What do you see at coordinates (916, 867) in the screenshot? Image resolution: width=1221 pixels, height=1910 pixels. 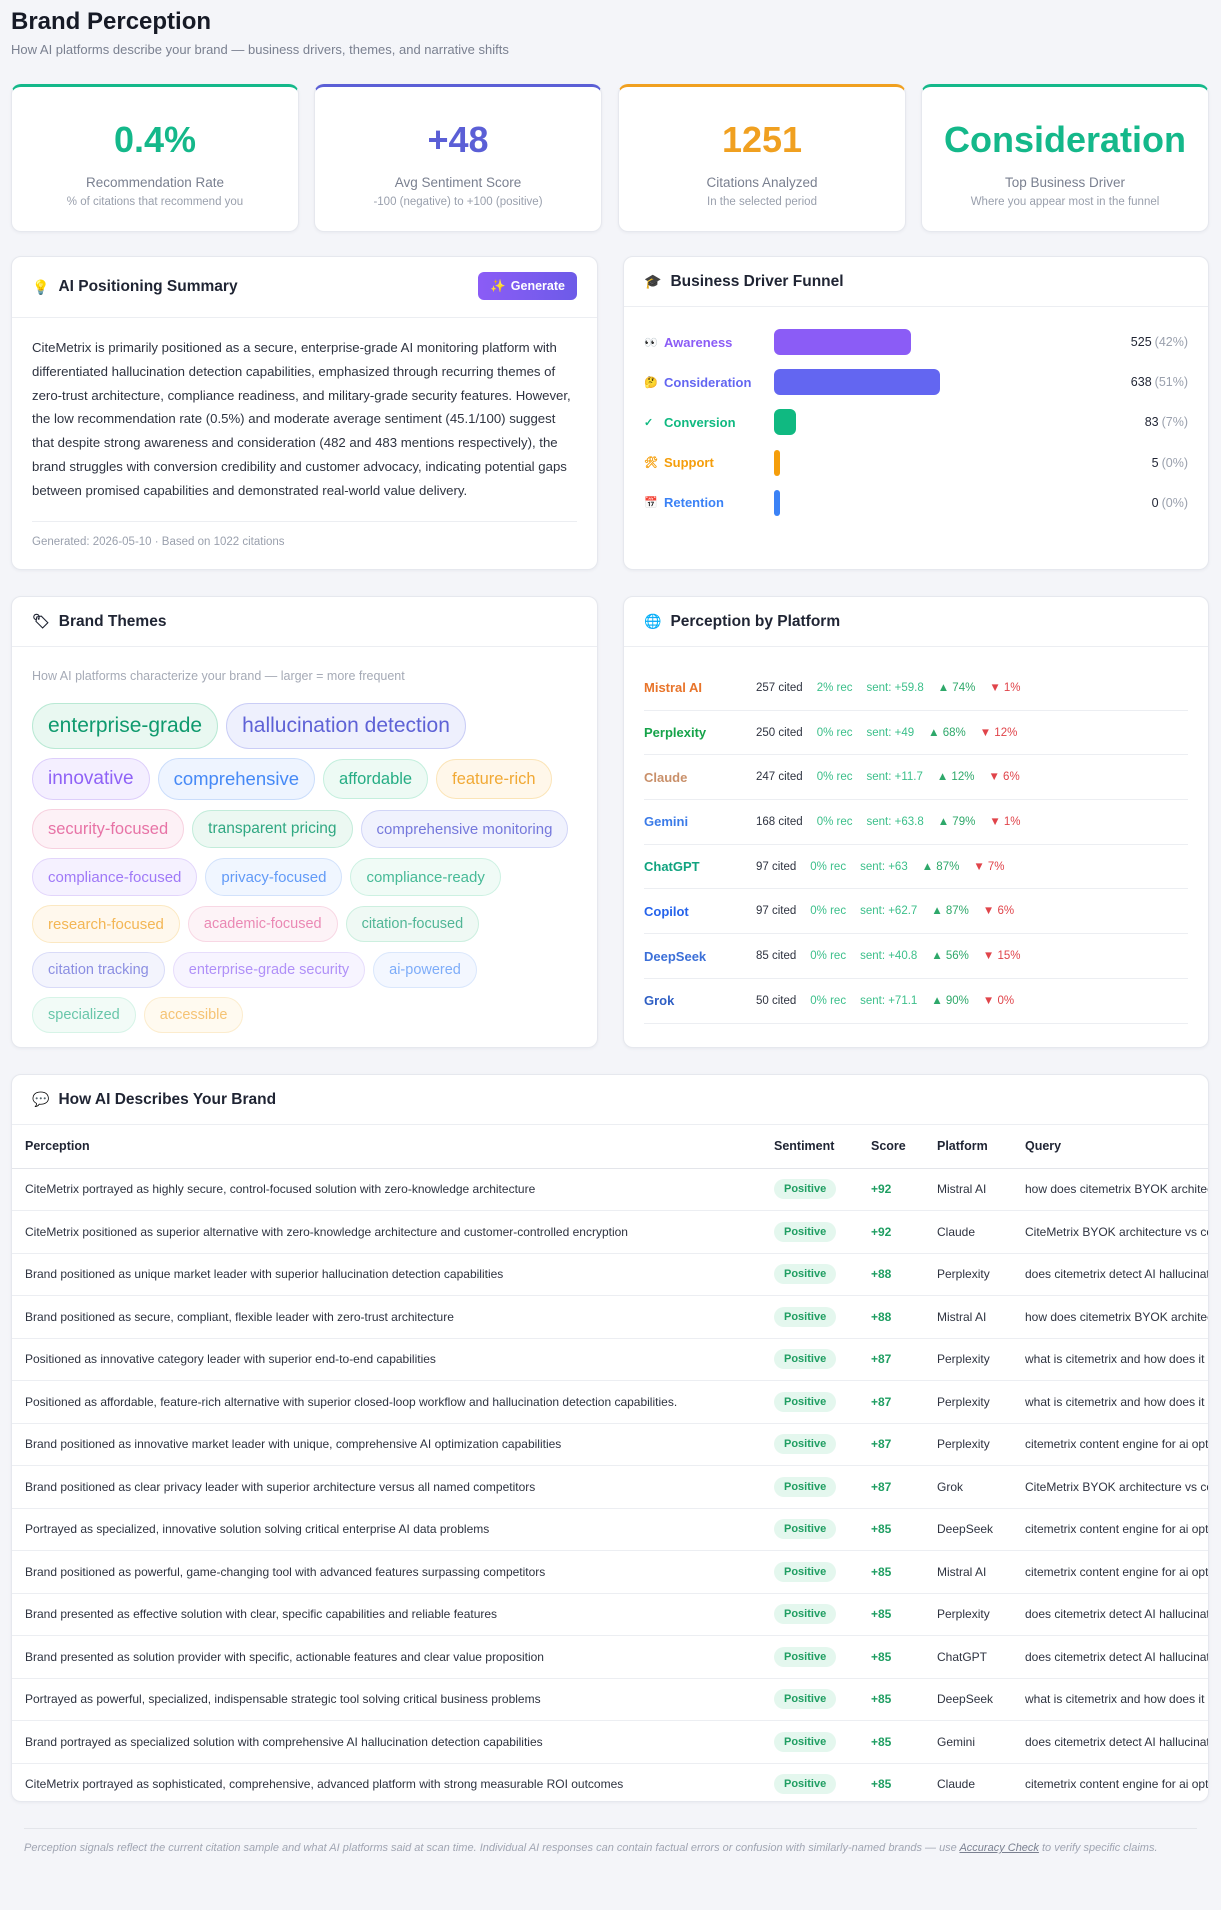 I see `platform-row: ChatGPT 97 cited 0% rec sent: +63 ▲ 87% ▼ 7%` at bounding box center [916, 867].